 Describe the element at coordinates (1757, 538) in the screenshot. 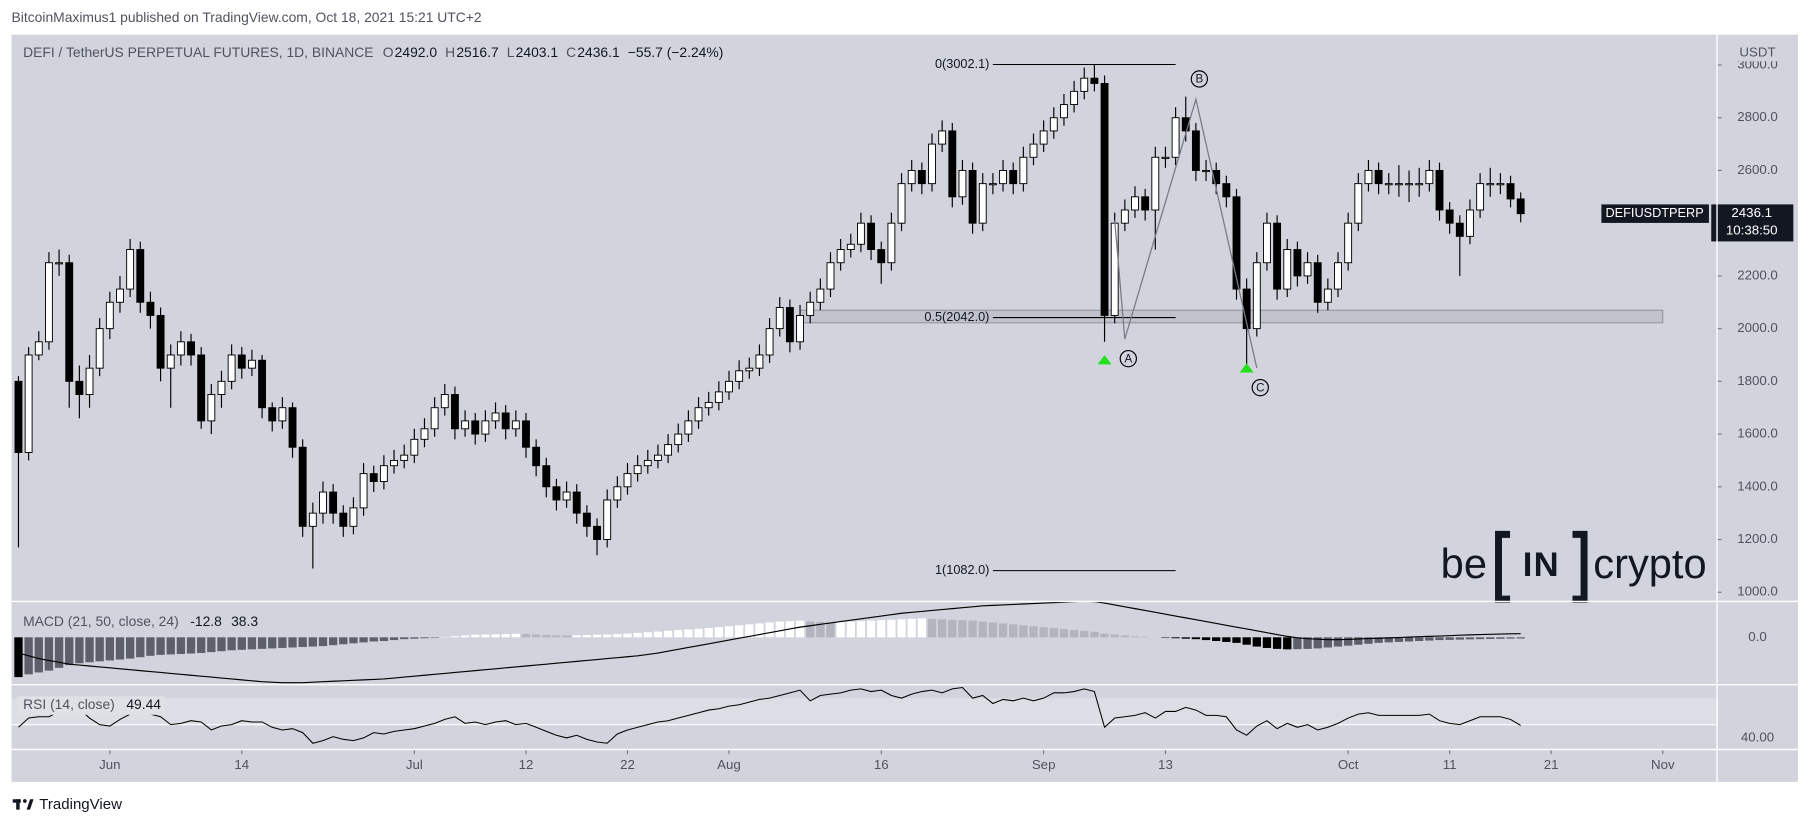

I see `y-tick-label: 1200.0` at that location.